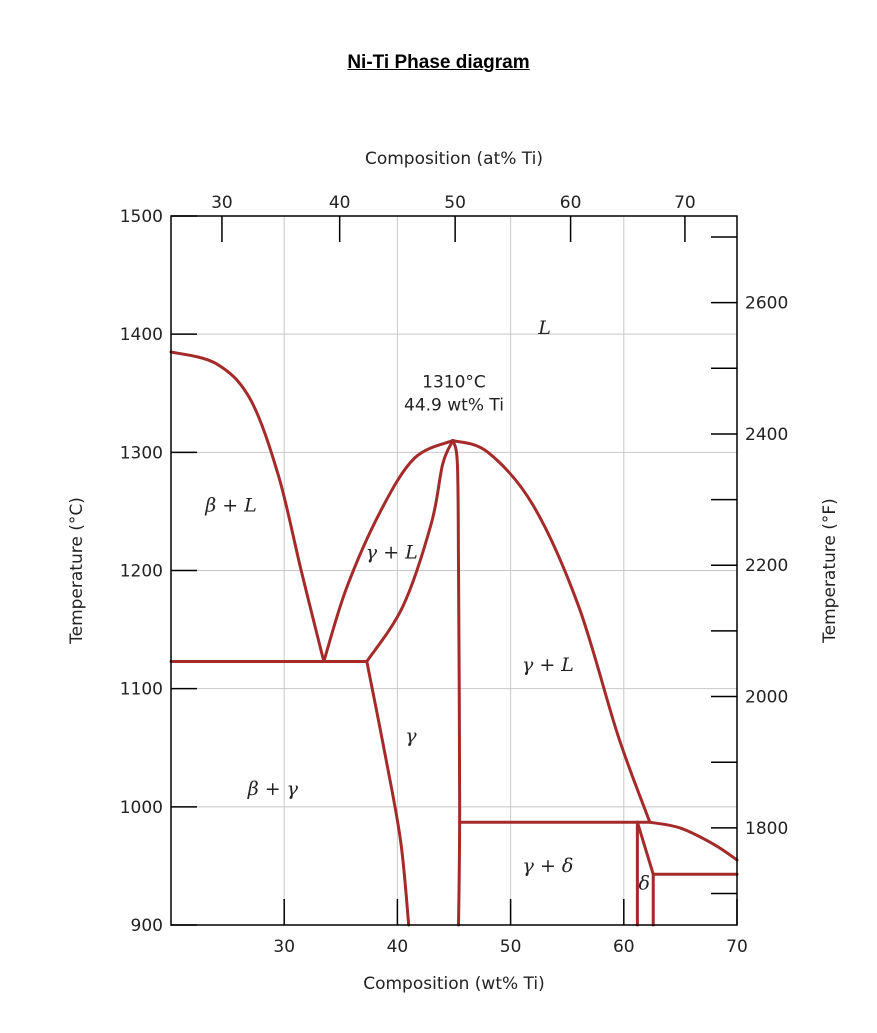 The height and width of the screenshot is (1033, 877). Describe the element at coordinates (141, 572) in the screenshot. I see `y-tick-label: 1200` at that location.